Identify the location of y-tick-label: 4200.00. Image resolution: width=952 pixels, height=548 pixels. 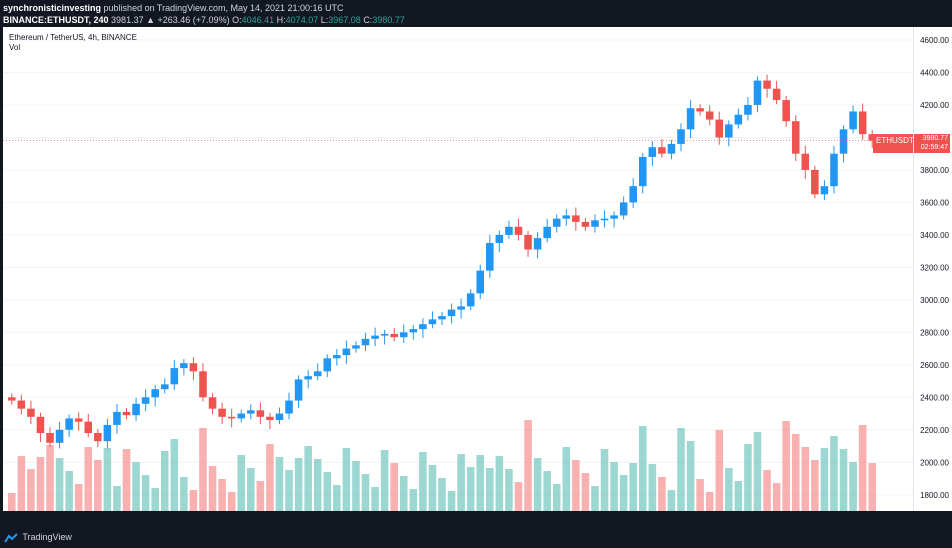
(934, 105).